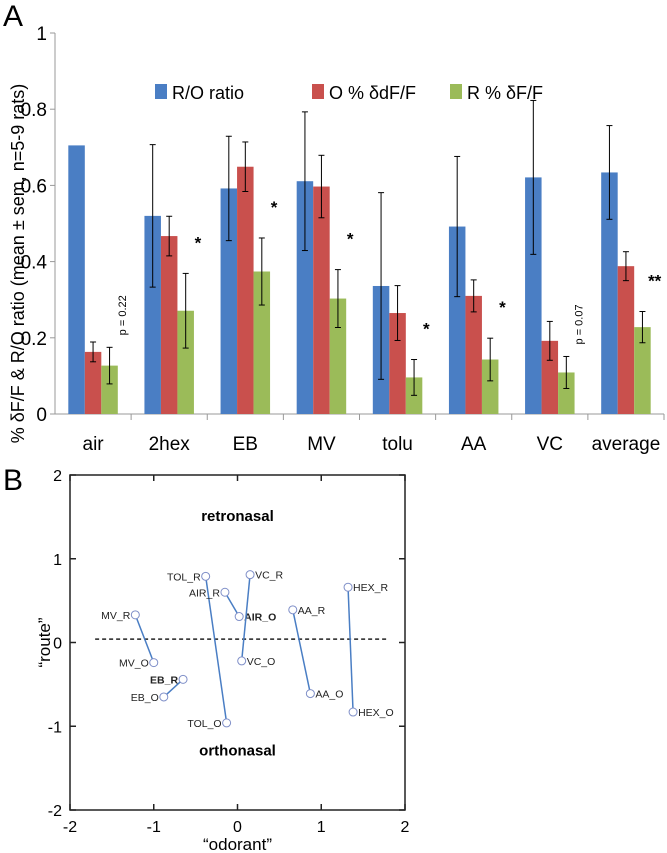 The width and height of the screenshot is (667, 853). I want to click on x-axis-title-b: “odorant”, so click(237, 844).